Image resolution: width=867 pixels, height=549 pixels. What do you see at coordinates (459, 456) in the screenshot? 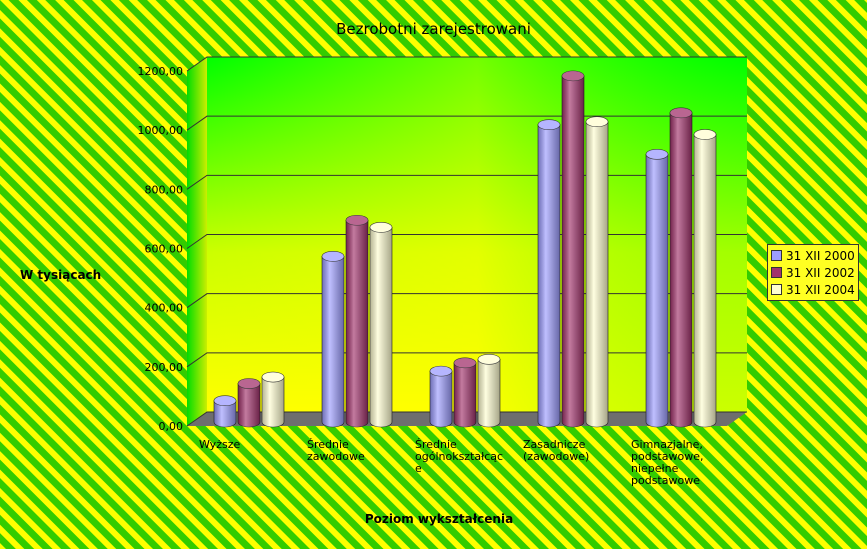
I see `x-tick-label: Średnie ogólnokształcąc e` at bounding box center [459, 456].